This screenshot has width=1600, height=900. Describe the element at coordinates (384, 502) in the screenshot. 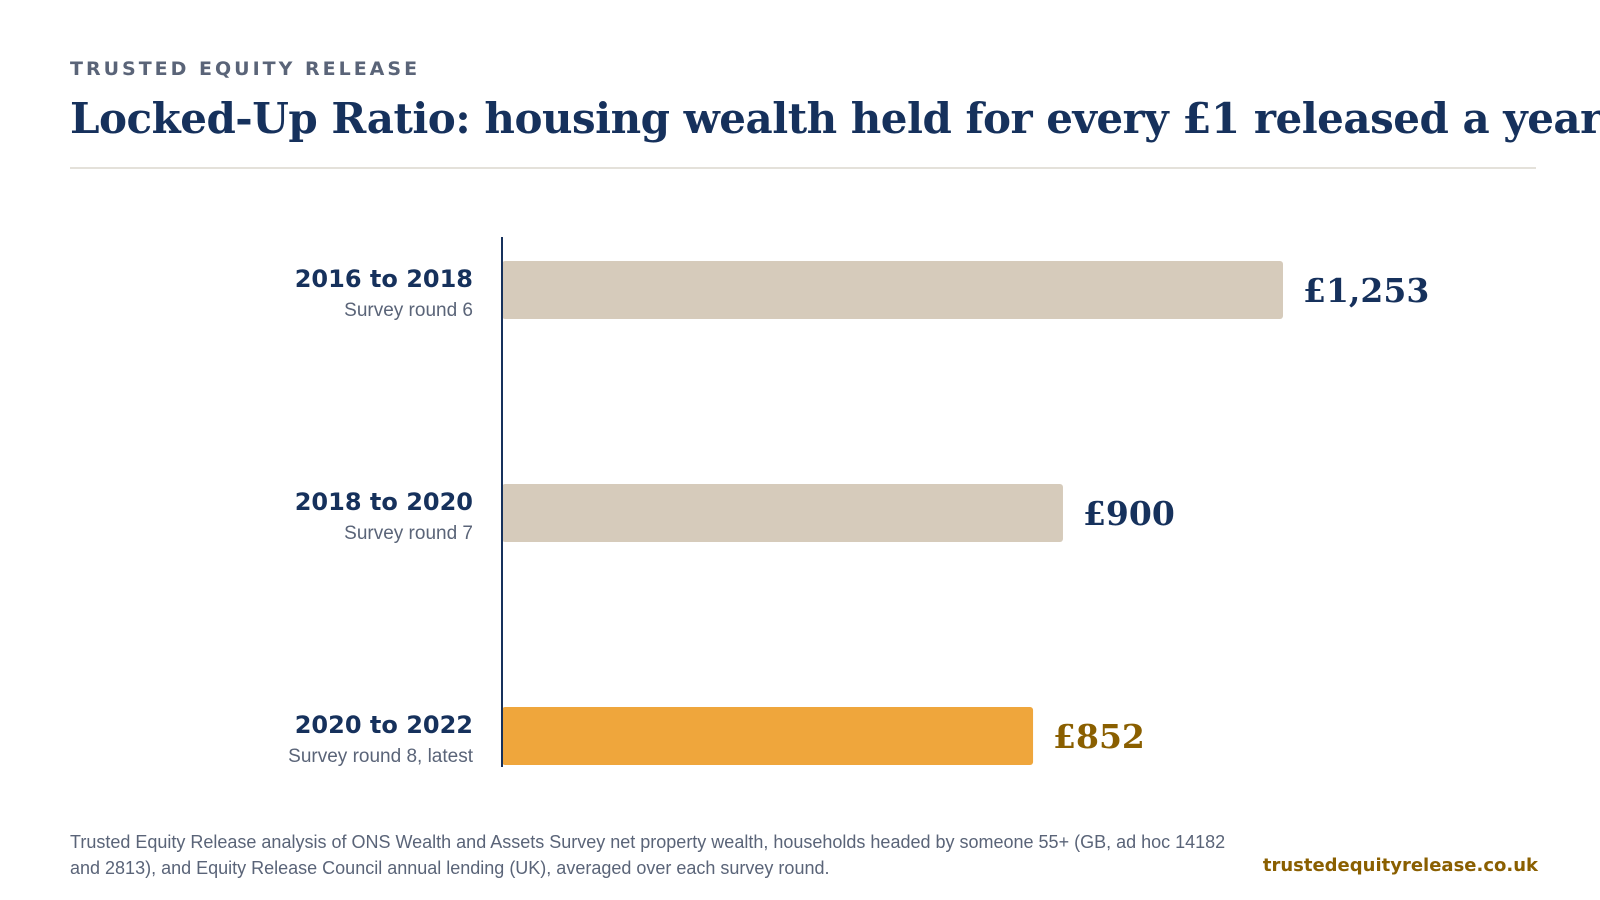

I see `category-label-2: 2018 to 2020` at that location.